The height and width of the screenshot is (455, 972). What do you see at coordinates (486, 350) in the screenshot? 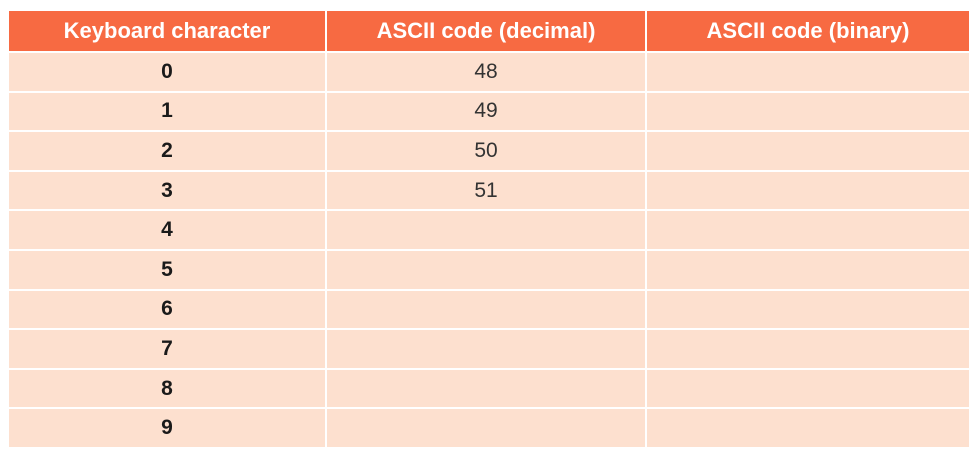
I see `row-7-decimal` at bounding box center [486, 350].